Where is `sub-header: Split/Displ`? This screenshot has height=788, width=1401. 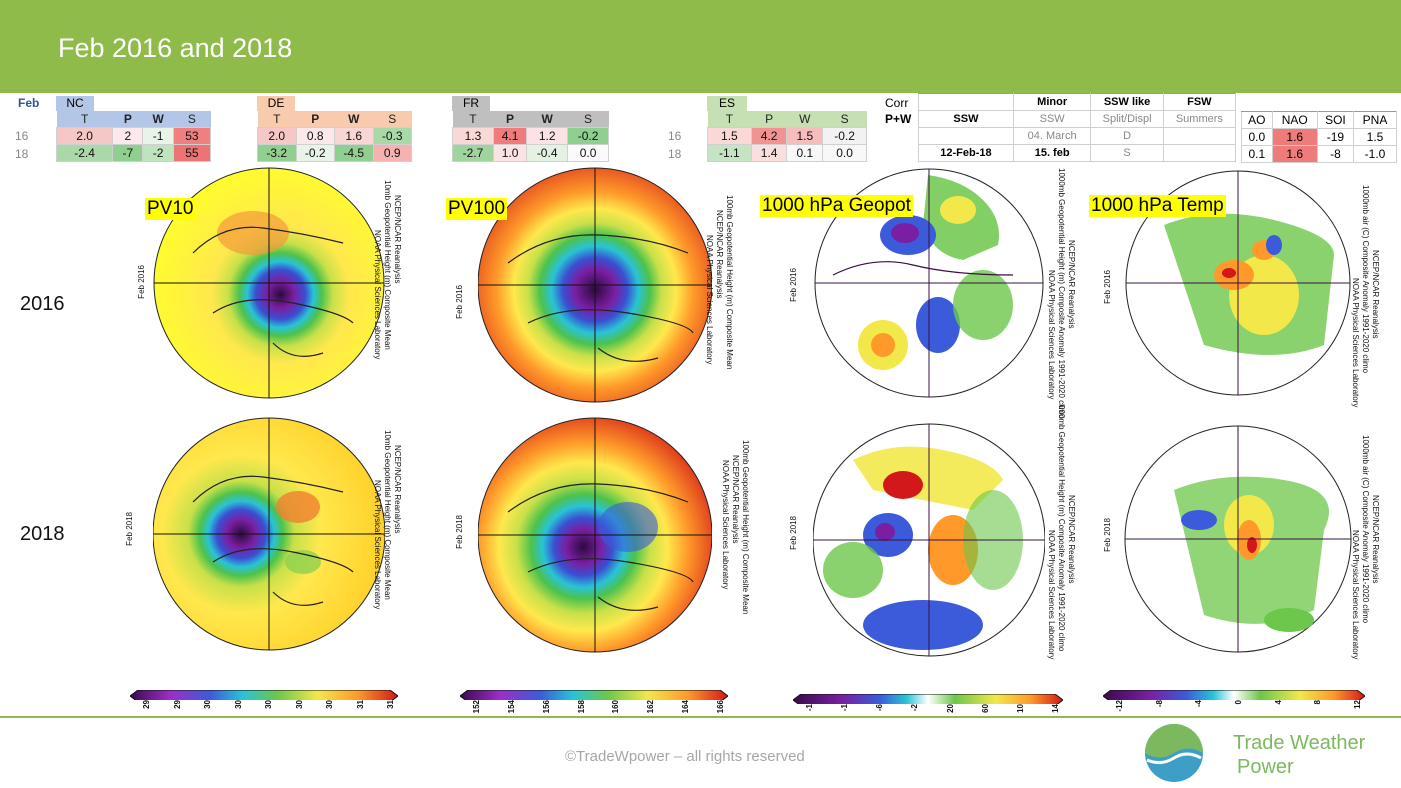
sub-header: Split/Displ is located at coordinates (1127, 119).